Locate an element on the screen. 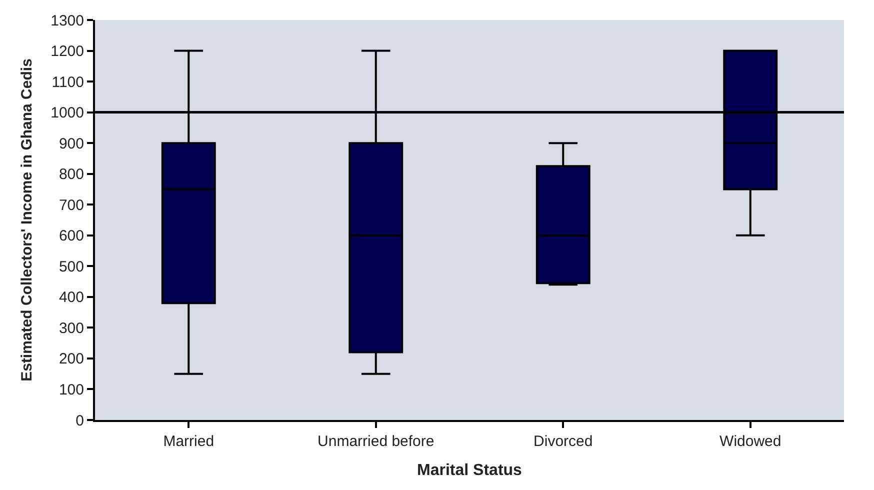 This screenshot has width=874, height=490. y-tick-label: 900 is located at coordinates (71, 143).